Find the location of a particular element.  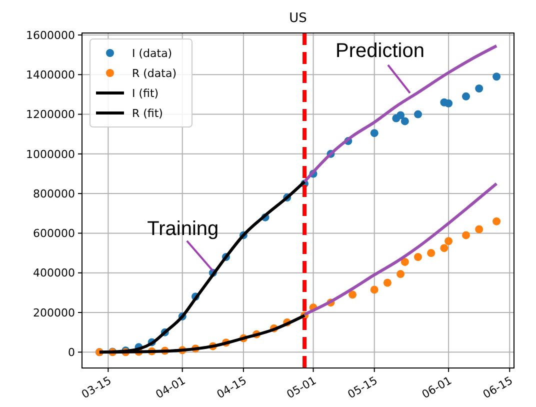

legend-label: R (fit) is located at coordinates (147, 113).